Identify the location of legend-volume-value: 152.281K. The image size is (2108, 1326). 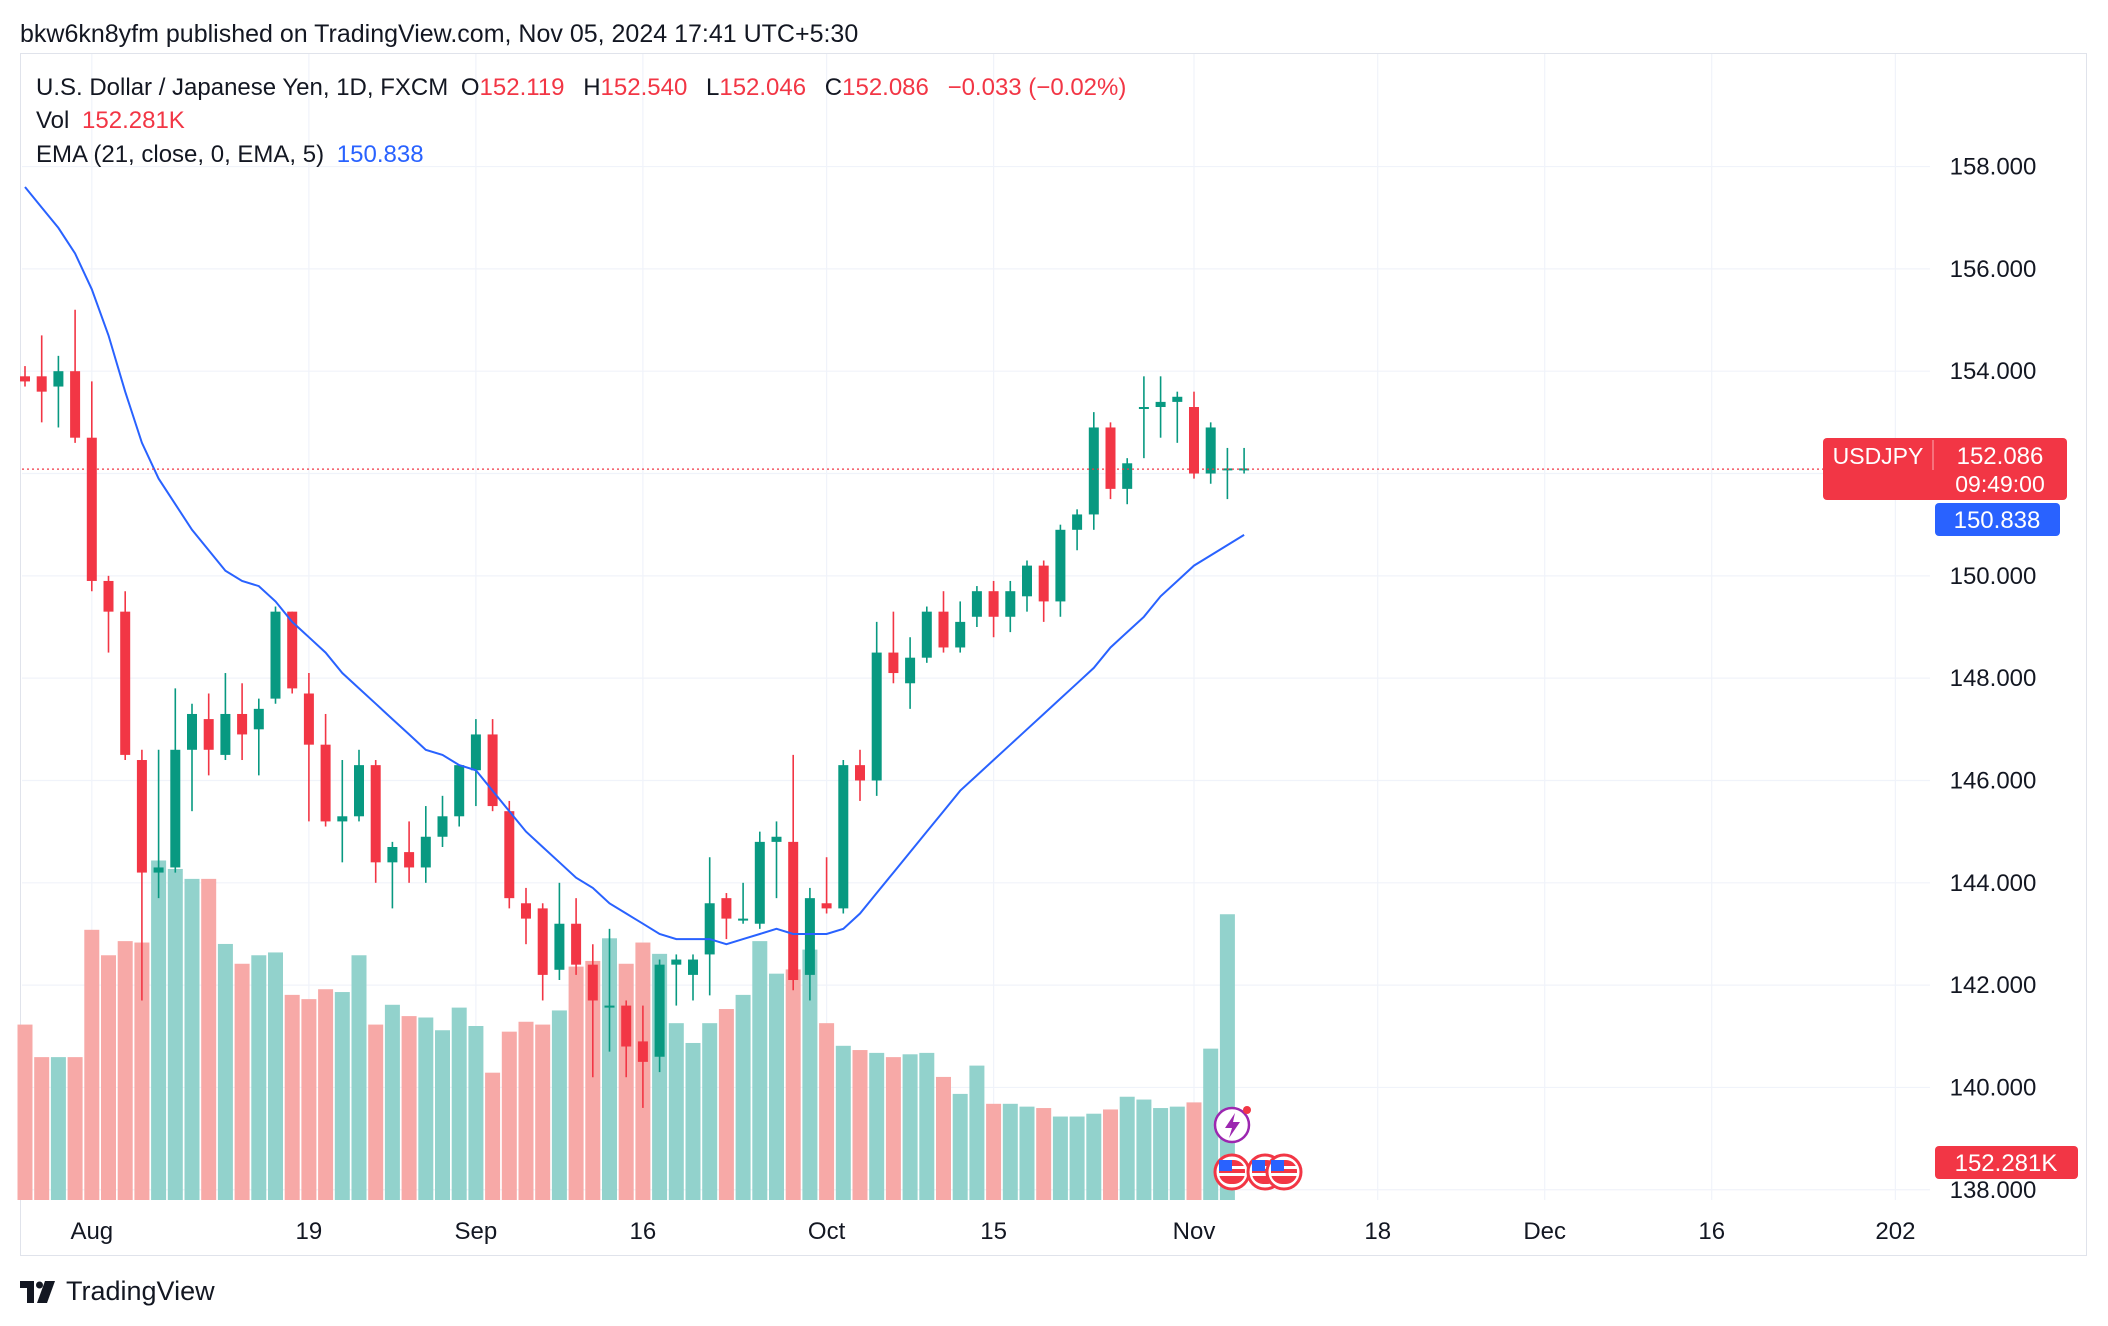
(133, 120).